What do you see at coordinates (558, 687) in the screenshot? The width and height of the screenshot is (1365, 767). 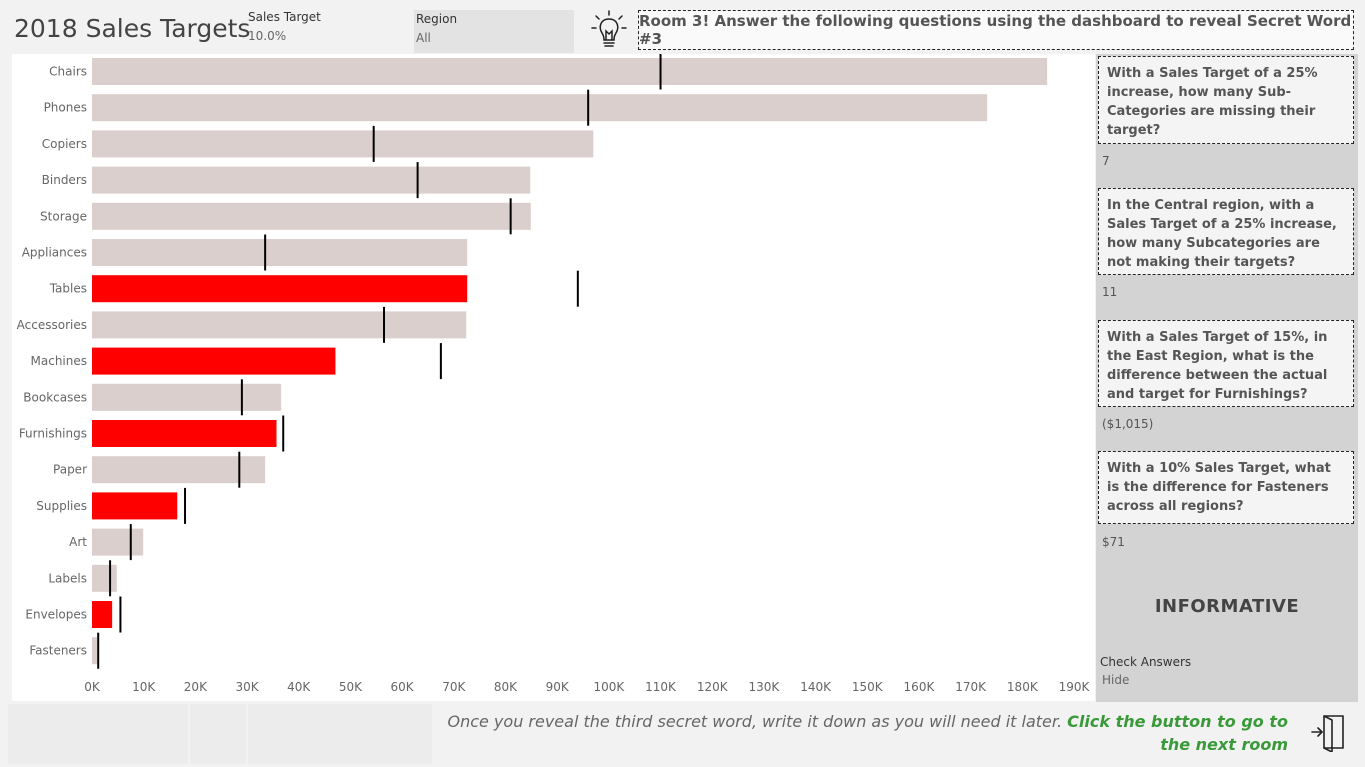 I see `x-tick-label: 90K` at bounding box center [558, 687].